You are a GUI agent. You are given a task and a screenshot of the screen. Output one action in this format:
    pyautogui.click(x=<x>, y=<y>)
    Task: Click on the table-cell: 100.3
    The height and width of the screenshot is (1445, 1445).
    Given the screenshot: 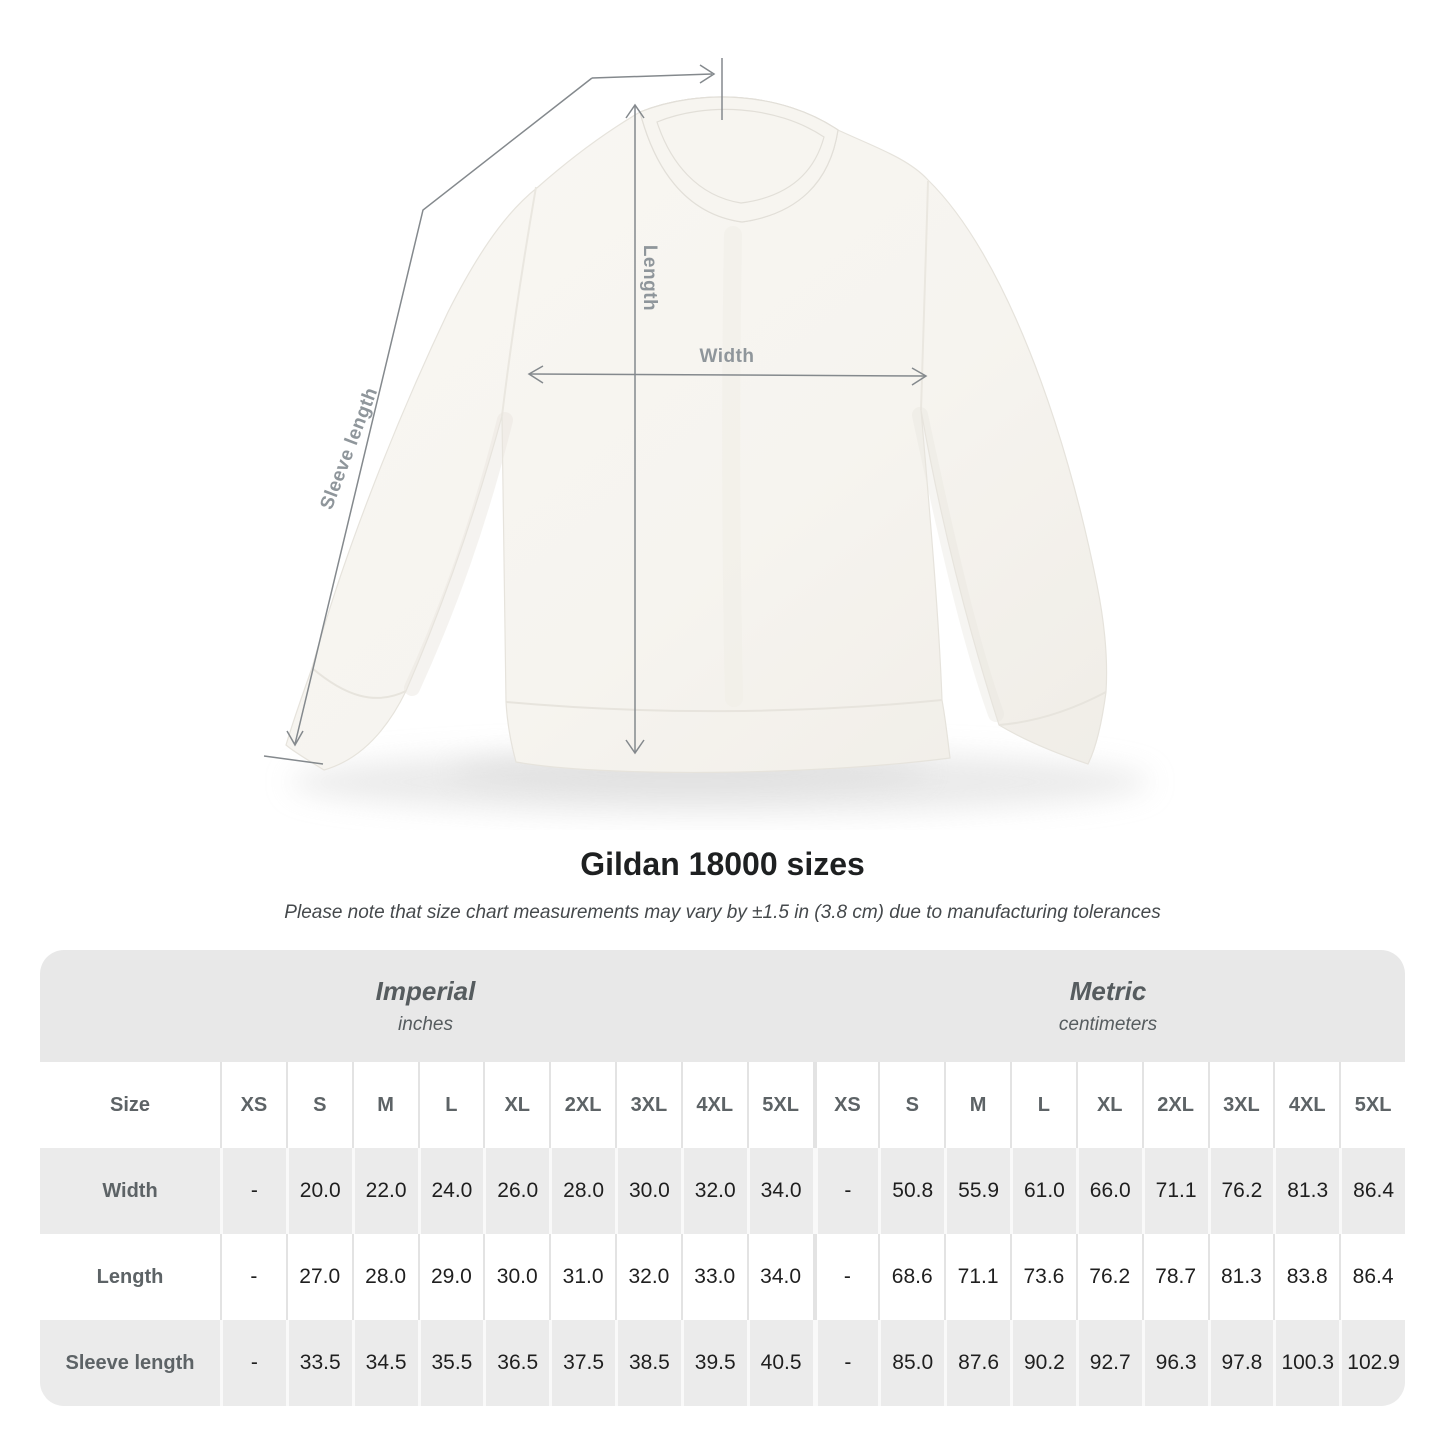 What is the action you would take?
    pyautogui.click(x=1306, y=1363)
    